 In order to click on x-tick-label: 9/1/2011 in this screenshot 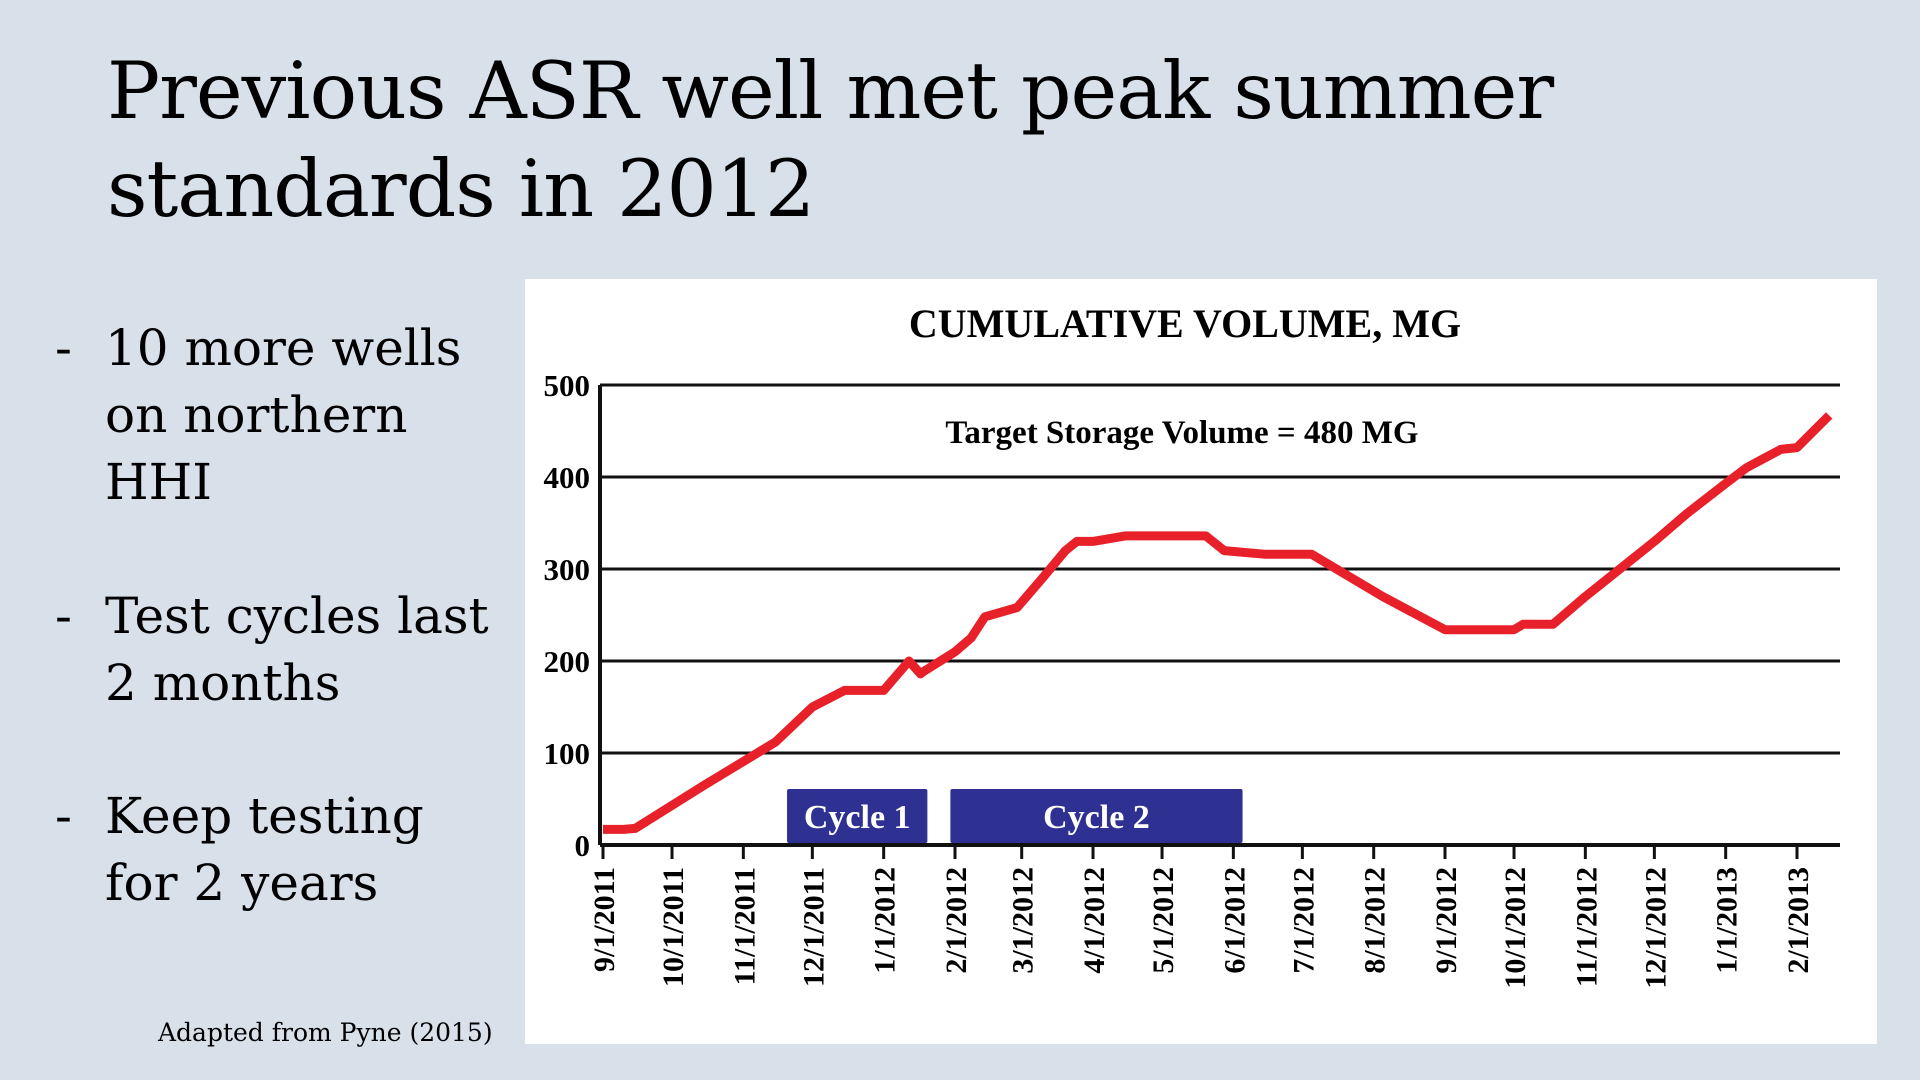, I will do `click(604, 919)`.